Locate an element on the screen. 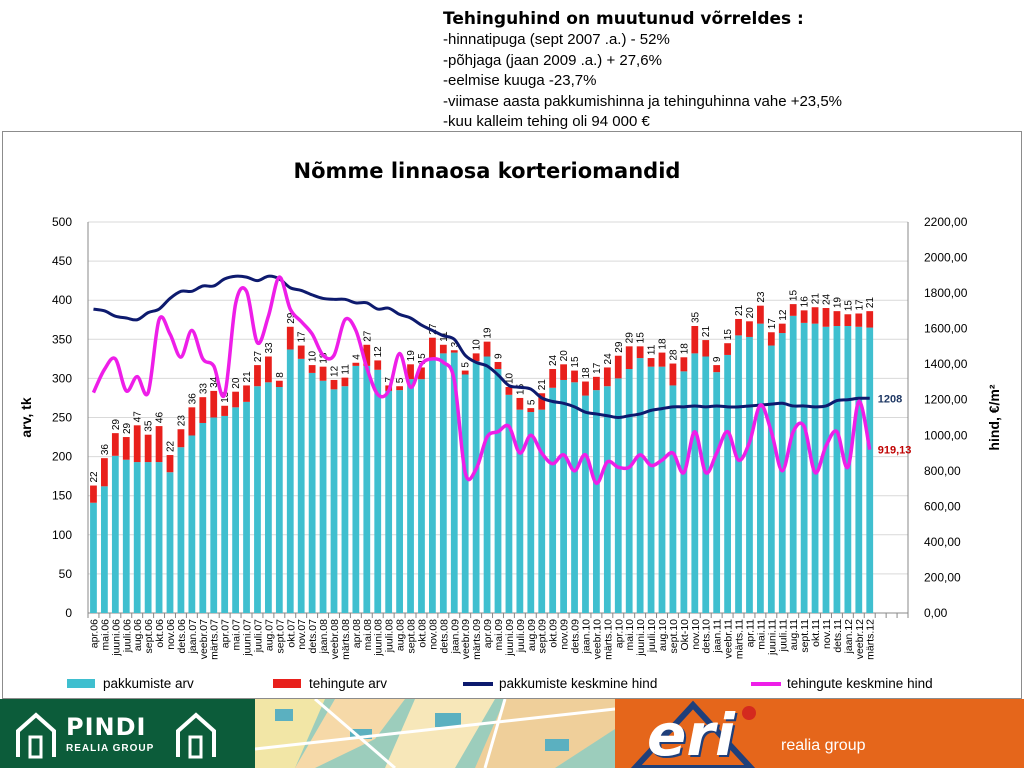 This screenshot has width=1024, height=768. bar-data-label: 3 is located at coordinates (455, 344).